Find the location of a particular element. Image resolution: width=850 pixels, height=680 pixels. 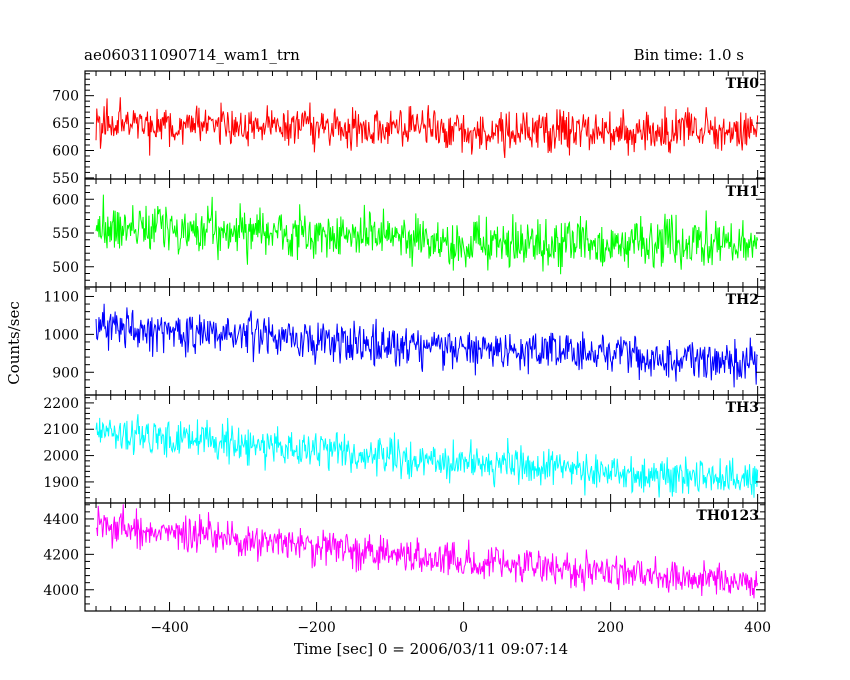

y-axis-label: Counts/sec is located at coordinates (14, 343).